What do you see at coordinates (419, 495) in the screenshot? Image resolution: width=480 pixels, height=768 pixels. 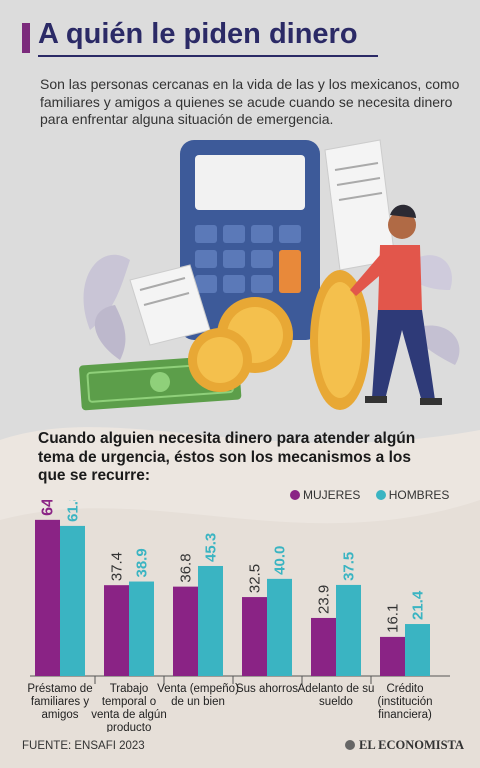 I see `legend-label-men: HOMBRES` at bounding box center [419, 495].